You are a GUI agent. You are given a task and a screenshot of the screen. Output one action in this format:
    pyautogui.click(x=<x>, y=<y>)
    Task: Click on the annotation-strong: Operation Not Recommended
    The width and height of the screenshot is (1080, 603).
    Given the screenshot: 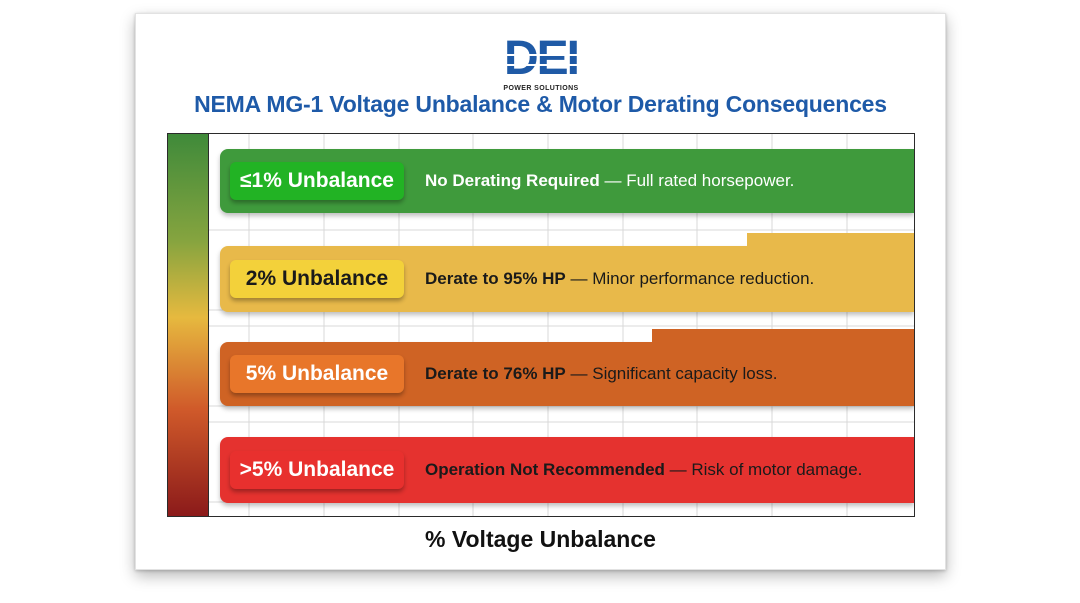 What is the action you would take?
    pyautogui.click(x=545, y=469)
    